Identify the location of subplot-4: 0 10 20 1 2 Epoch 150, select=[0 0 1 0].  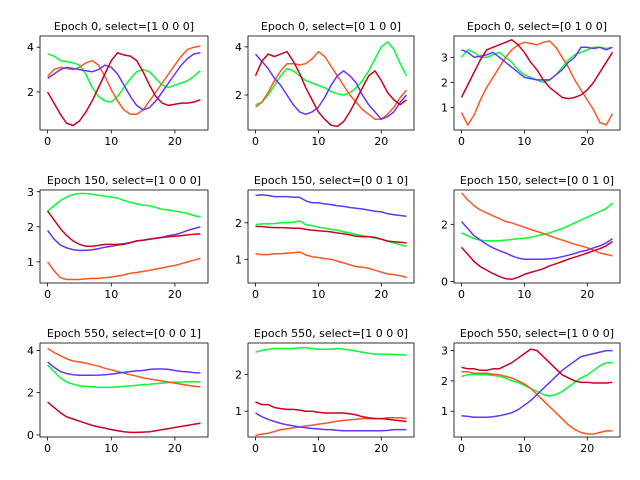
(325, 237).